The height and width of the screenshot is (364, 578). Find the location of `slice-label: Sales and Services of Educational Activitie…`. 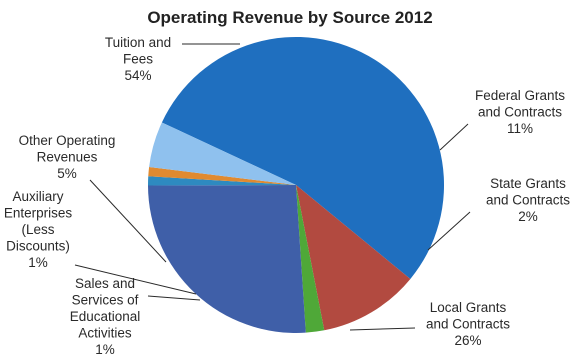

slice-label: Sales and Services of Educational Activitie… is located at coordinates (105, 316).